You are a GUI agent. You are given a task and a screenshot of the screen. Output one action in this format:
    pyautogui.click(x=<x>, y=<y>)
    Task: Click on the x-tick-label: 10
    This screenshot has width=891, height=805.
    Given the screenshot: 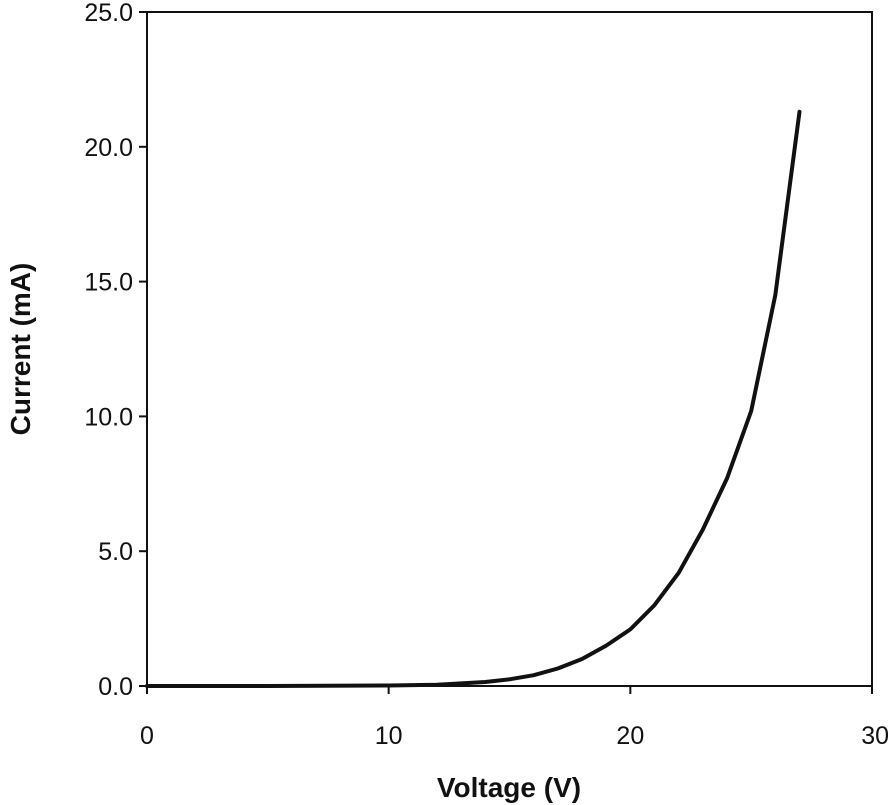 What is the action you would take?
    pyautogui.click(x=389, y=736)
    